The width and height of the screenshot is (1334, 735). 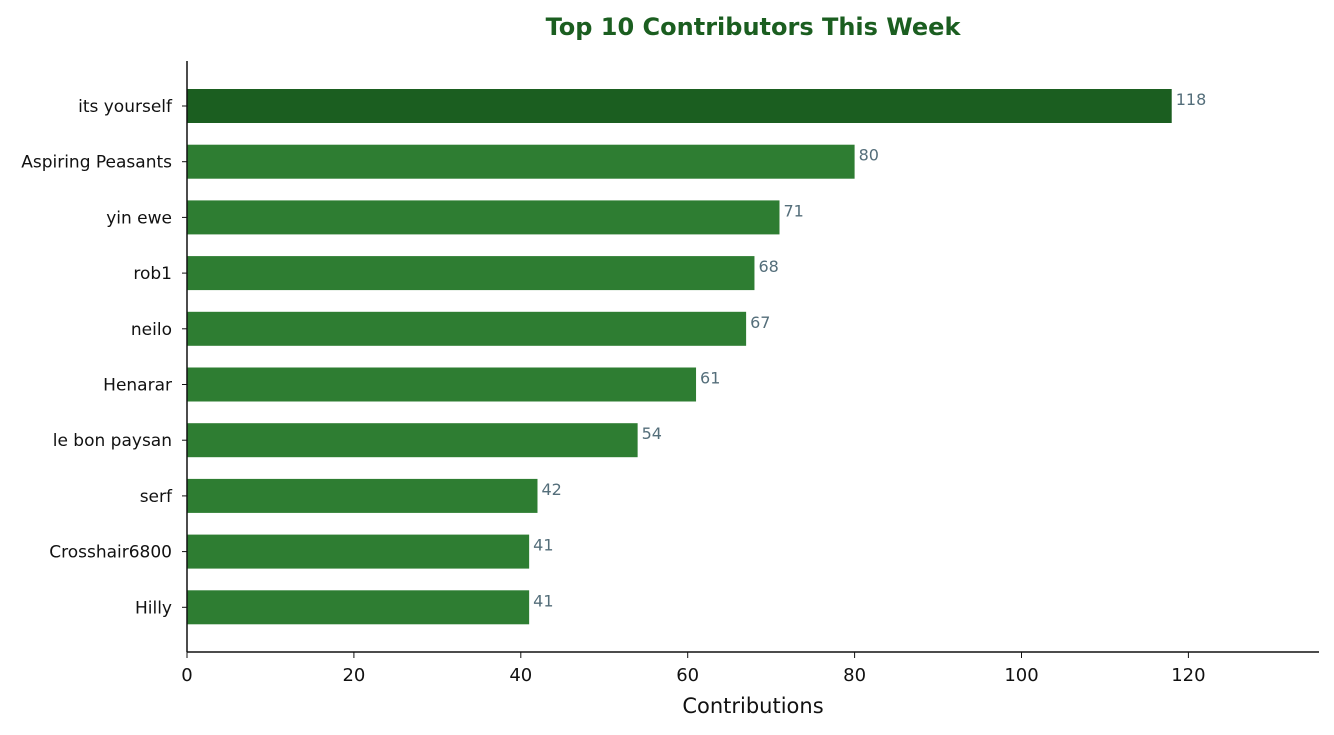 What do you see at coordinates (1021, 675) in the screenshot?
I see `x-tick-label: 100` at bounding box center [1021, 675].